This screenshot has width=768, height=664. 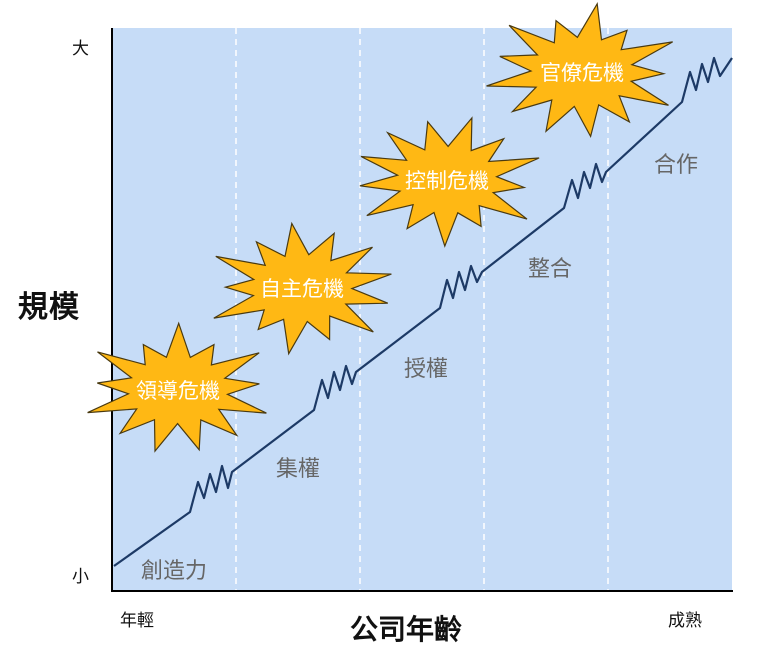 What do you see at coordinates (550, 269) in the screenshot?
I see `phase-label-coordination: 整合` at bounding box center [550, 269].